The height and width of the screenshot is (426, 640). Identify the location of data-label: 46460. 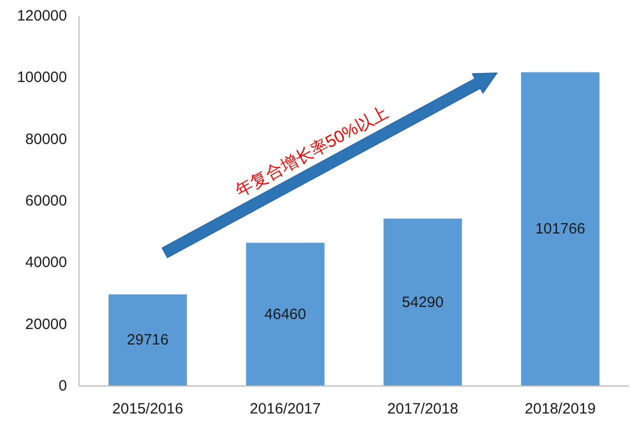
(285, 314).